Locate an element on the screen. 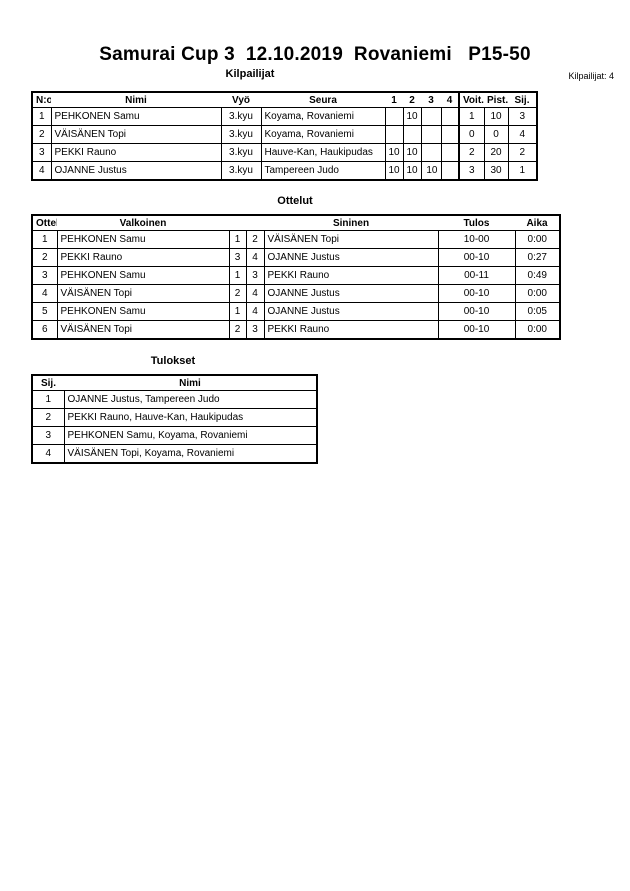 The height and width of the screenshot is (891, 630). column-header: Ottelu is located at coordinates (46, 223).